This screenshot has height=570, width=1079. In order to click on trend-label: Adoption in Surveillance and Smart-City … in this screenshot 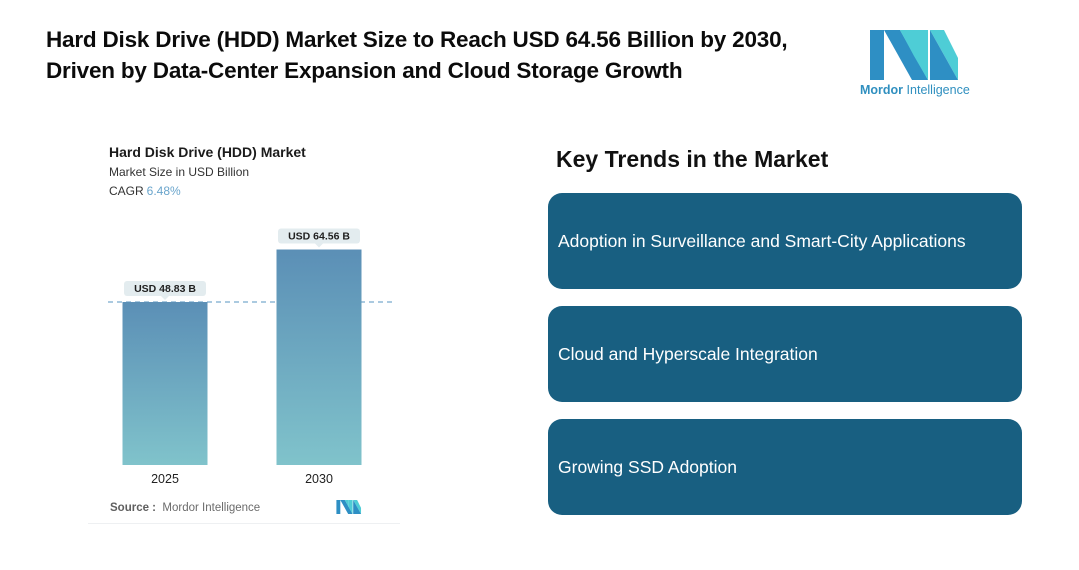, I will do `click(762, 241)`.